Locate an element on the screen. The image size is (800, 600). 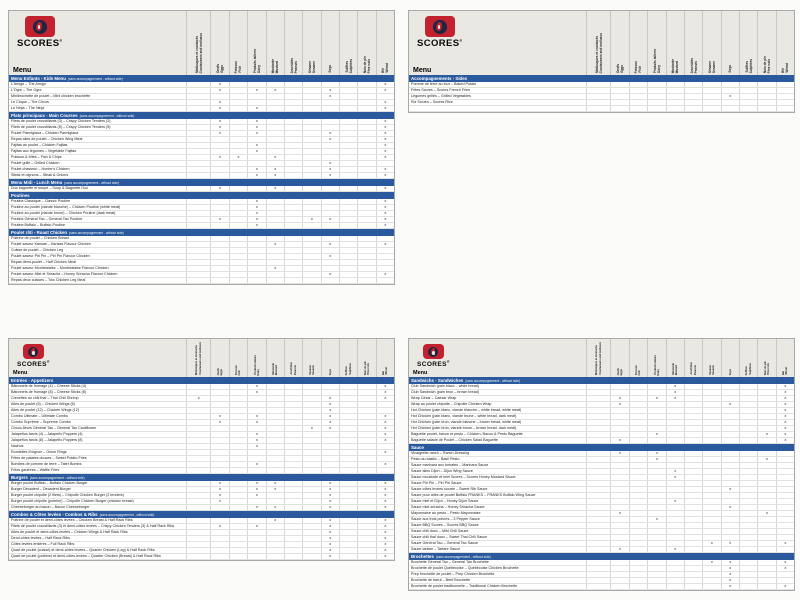
menu-item-label: Bombes de pomme de terre – Tater Bombs is located at coordinates (46, 464).